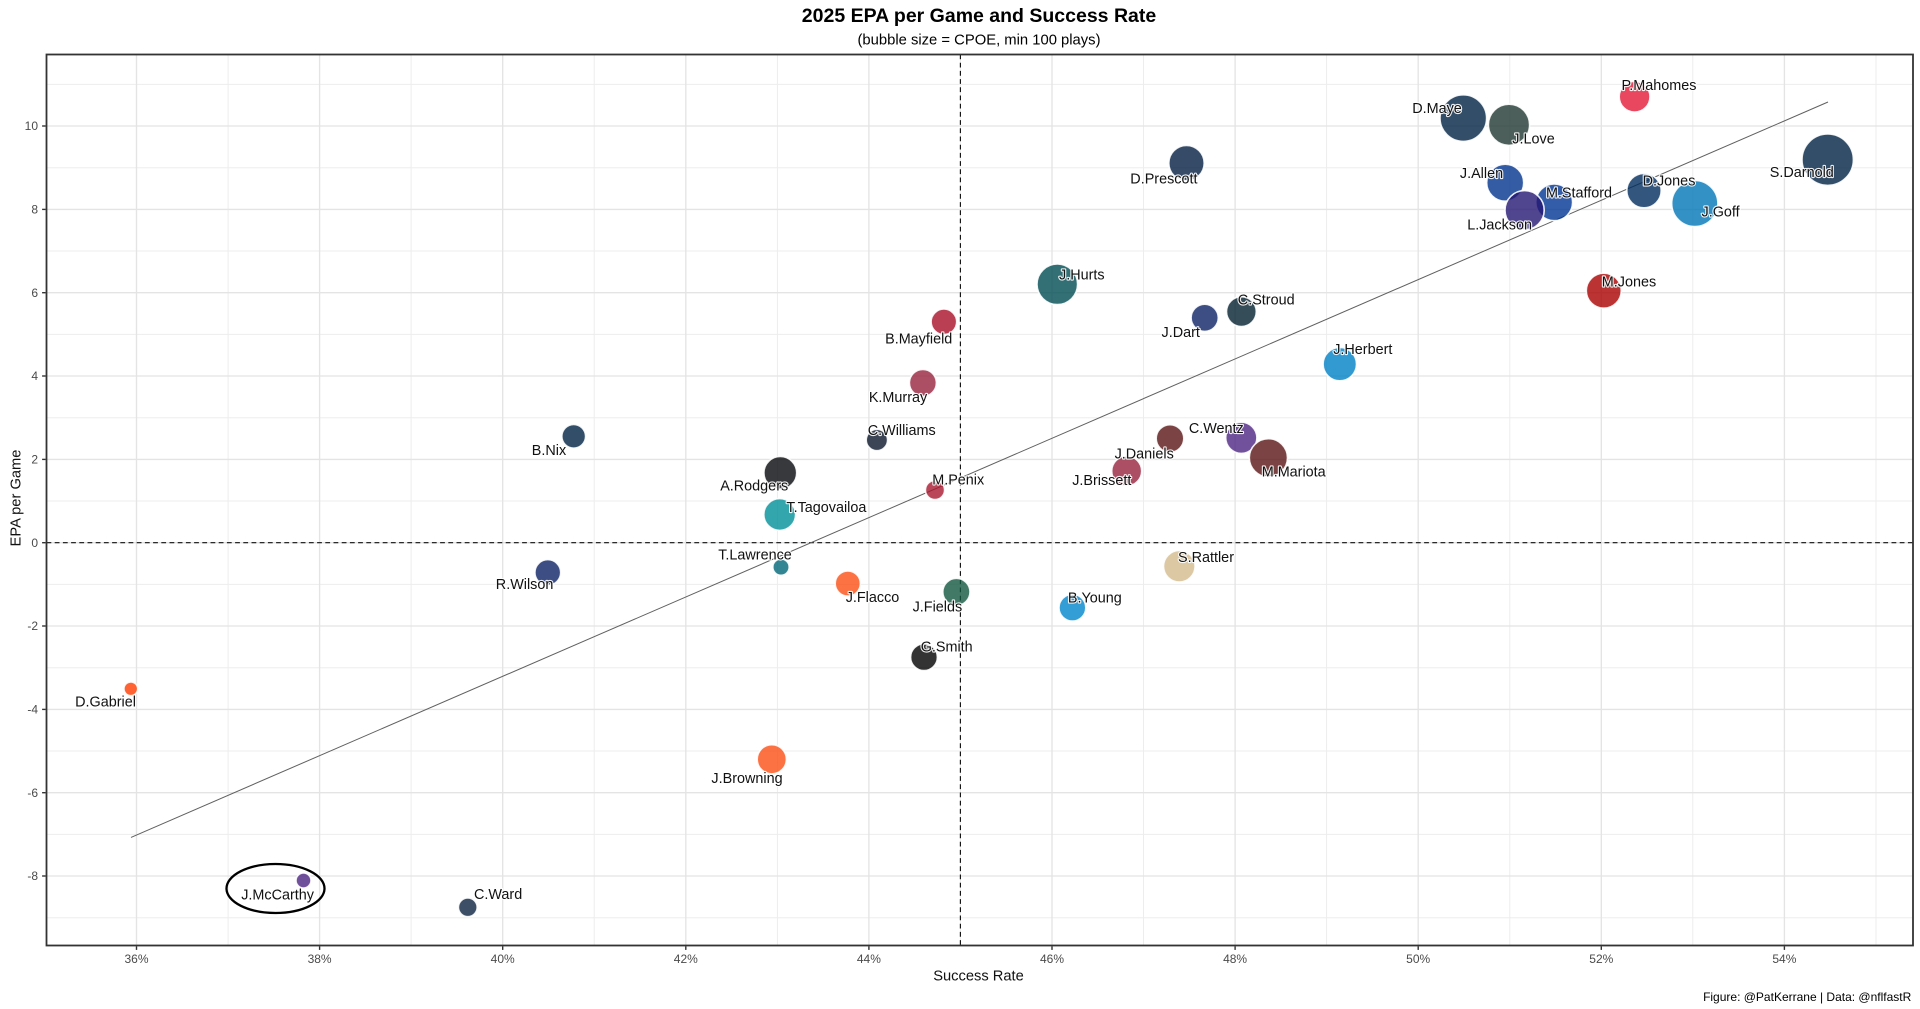  I want to click on svg-text: D.Gabriel, so click(105, 703).